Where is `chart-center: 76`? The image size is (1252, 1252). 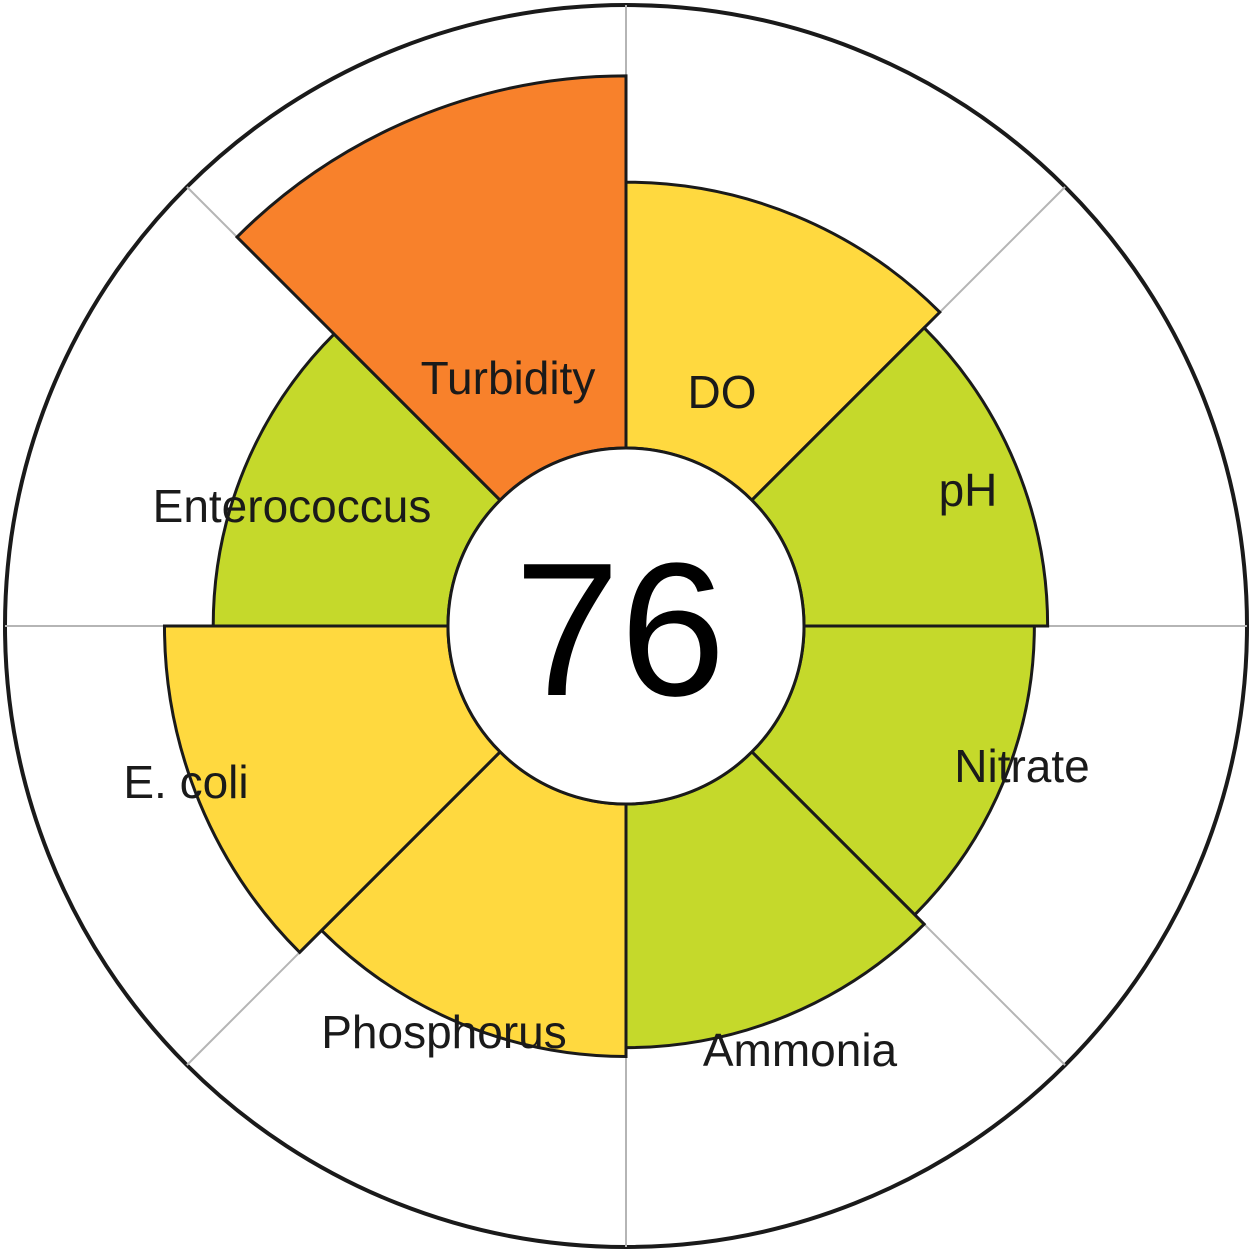
chart-center: 76 is located at coordinates (626, 626).